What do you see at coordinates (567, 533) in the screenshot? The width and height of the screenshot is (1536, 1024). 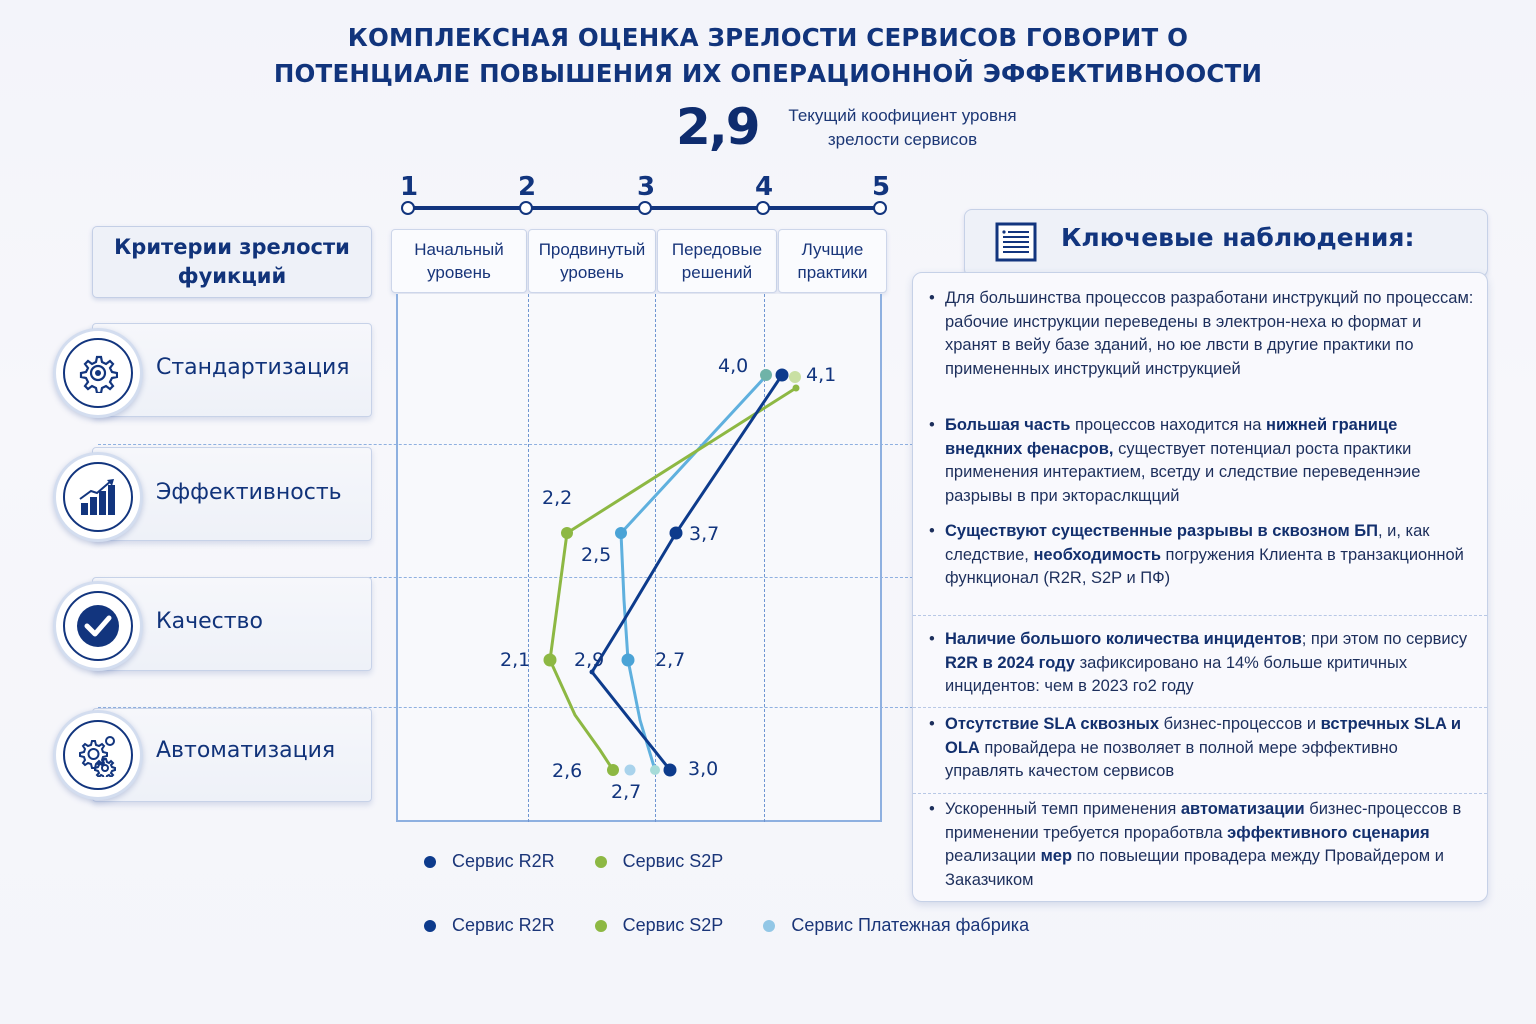 I see `point-s2p-efficiency` at bounding box center [567, 533].